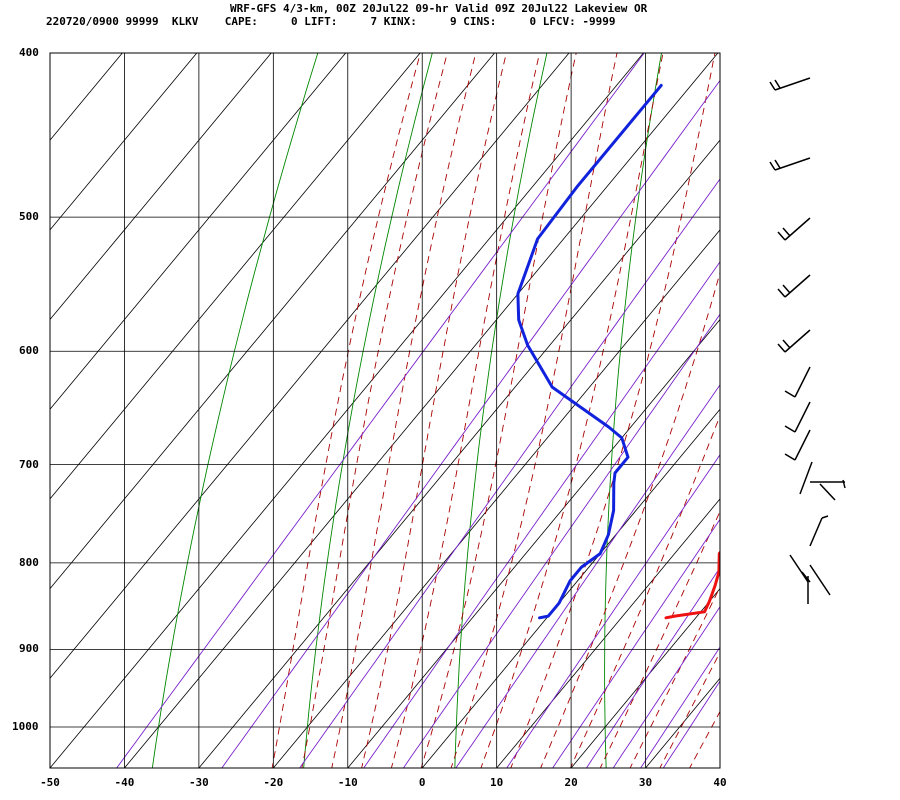 This screenshot has height=800, width=900. I want to click on y-tick-label: 1000, so click(25, 726).